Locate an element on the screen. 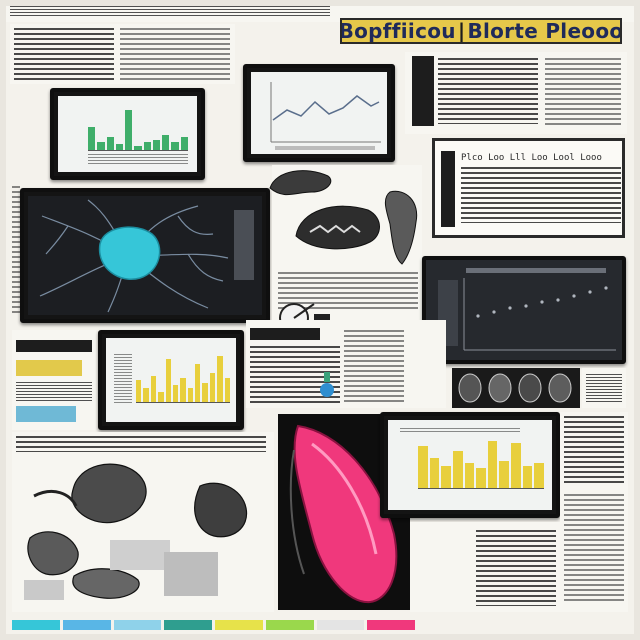 The image size is (640, 640). left-label-cyan is located at coordinates (46, 414).